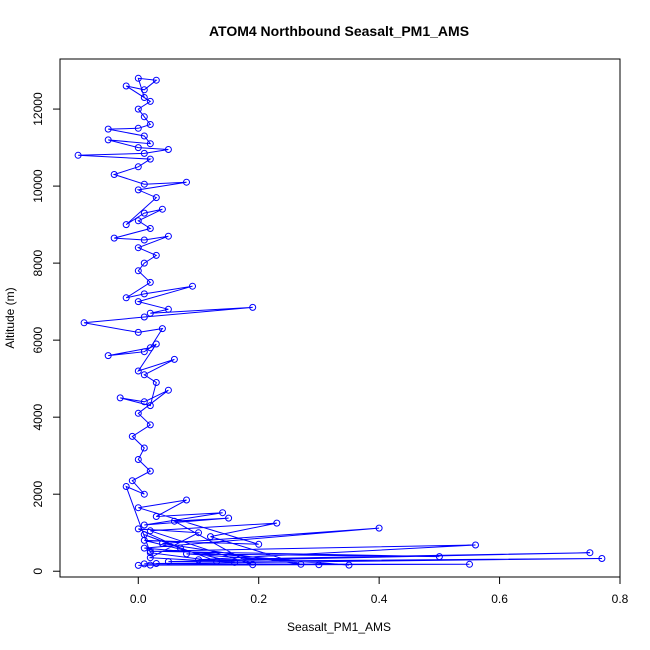  What do you see at coordinates (339, 31) in the screenshot?
I see `chart-title: ATOM4 Northbound Seasalt_PM1_AMS` at bounding box center [339, 31].